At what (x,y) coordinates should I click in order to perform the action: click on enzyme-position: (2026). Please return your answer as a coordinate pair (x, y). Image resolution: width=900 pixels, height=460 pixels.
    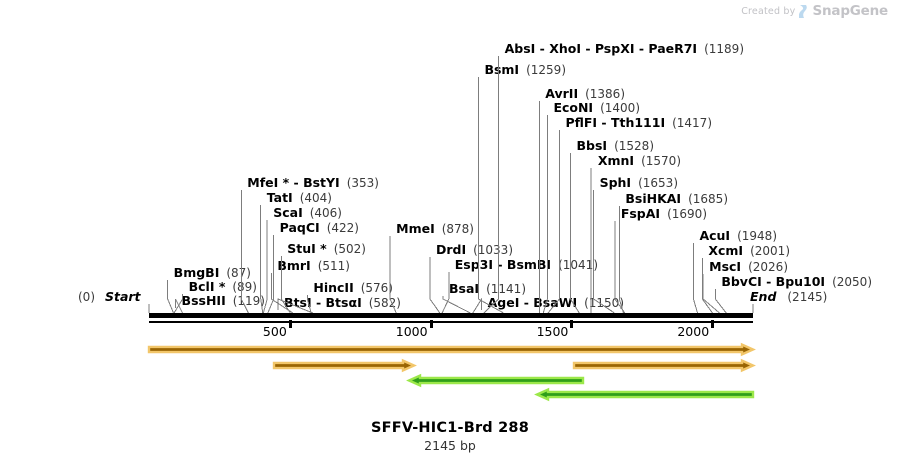
    Looking at the image, I should click on (768, 267).